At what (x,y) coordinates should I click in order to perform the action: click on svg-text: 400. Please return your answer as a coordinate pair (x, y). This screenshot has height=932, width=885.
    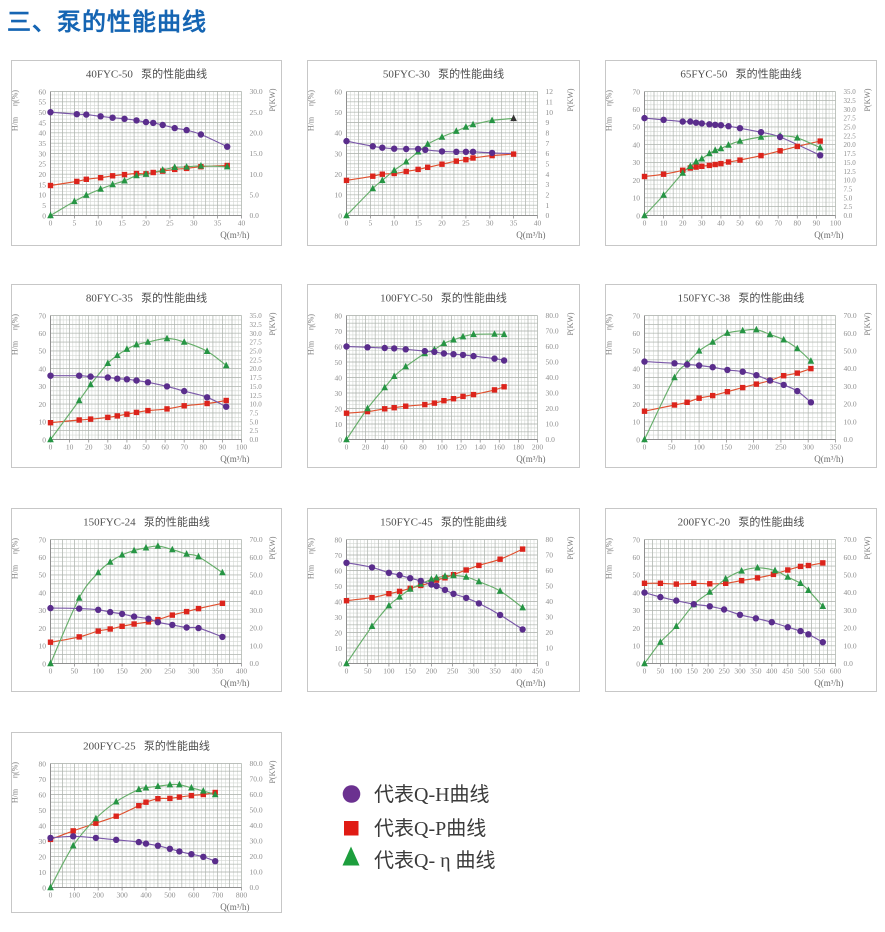
    Looking at the image, I should click on (242, 671).